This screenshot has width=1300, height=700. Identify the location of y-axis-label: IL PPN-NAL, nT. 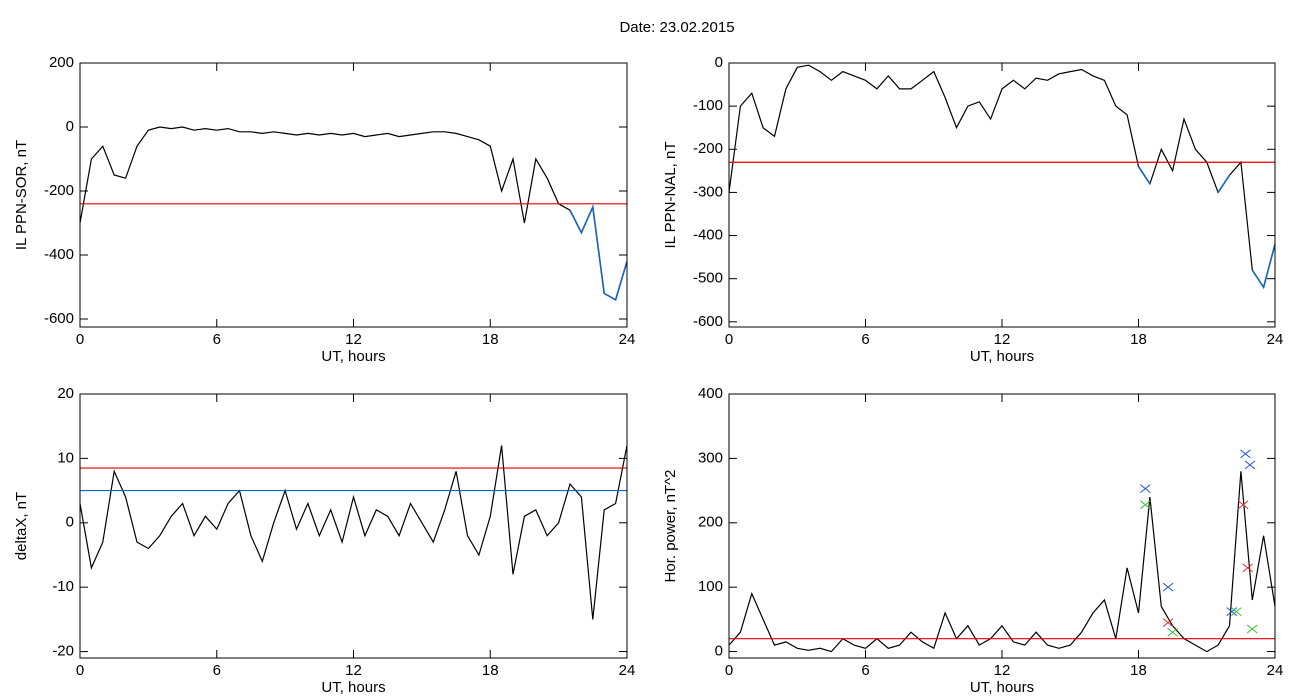
(670, 195).